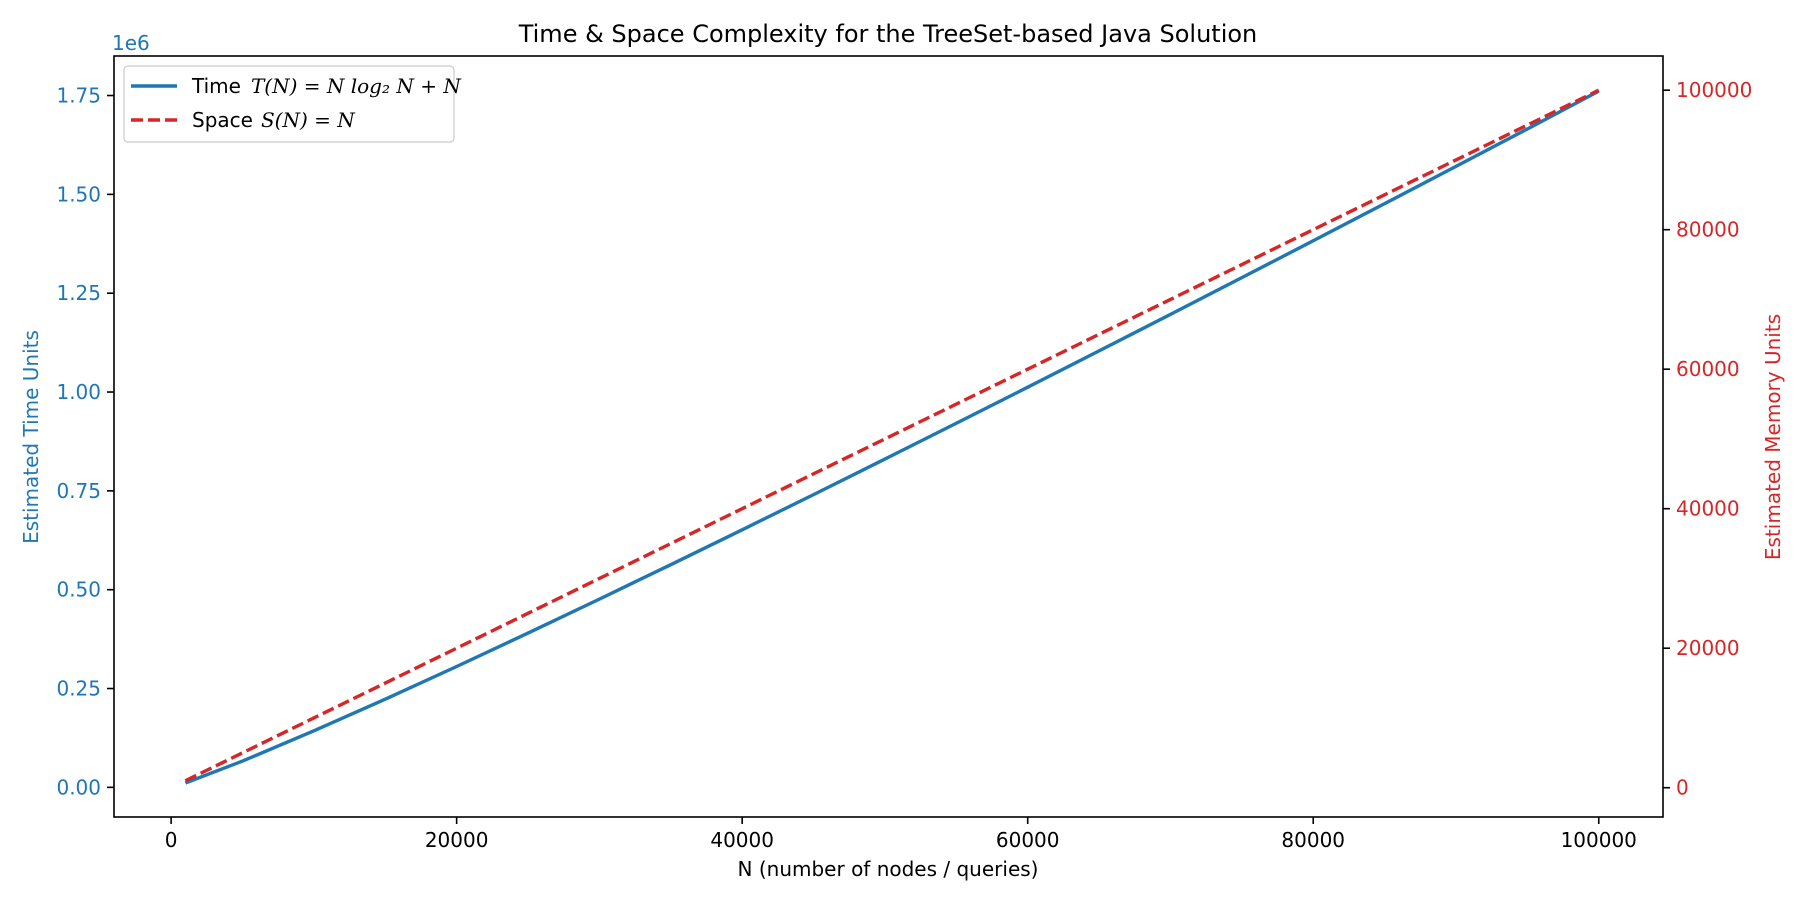  I want to click on left-tick-label: 0.50, so click(78, 590).